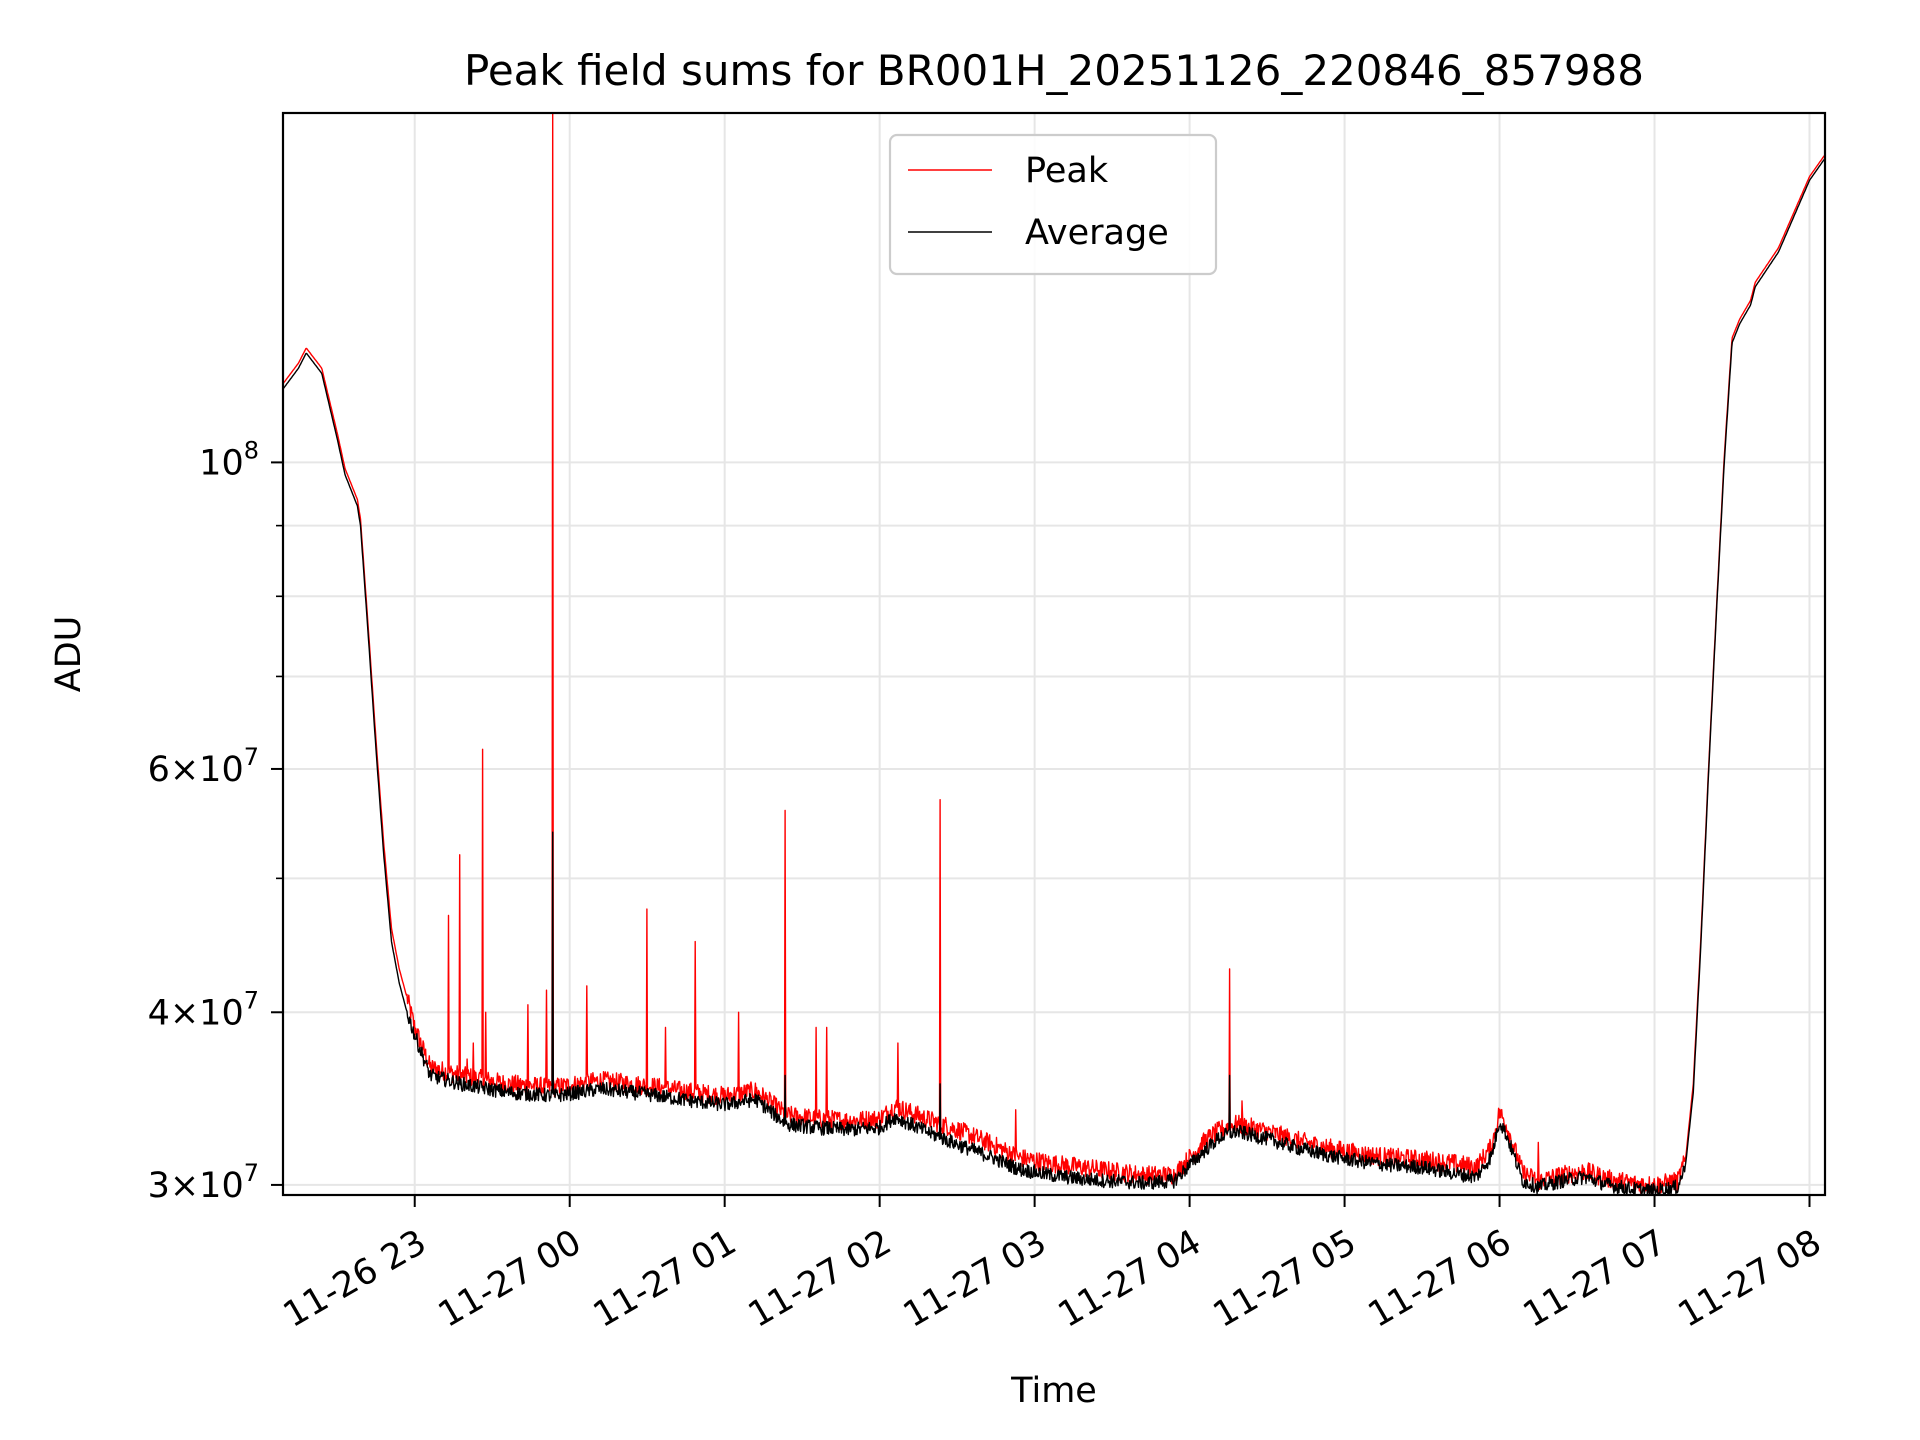 Image resolution: width=1920 pixels, height=1440 pixels. I want to click on y-tick-base: 3×10, so click(196, 1186).